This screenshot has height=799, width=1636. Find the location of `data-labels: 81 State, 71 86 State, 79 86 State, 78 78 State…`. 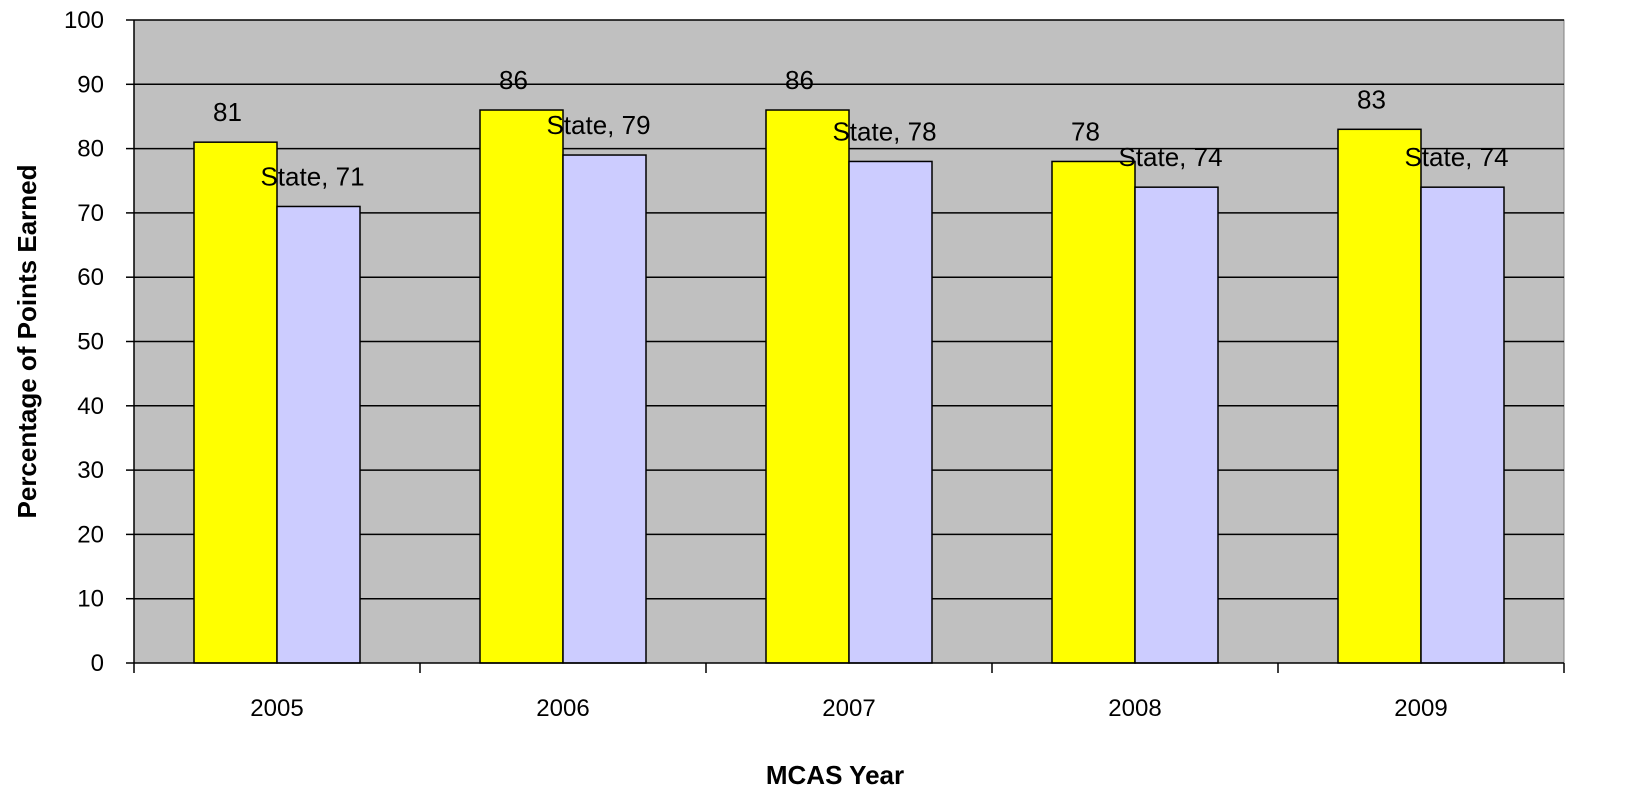

data-labels: 81 State, 71 86 State, 79 86 State, 78 78 State… is located at coordinates (861, 128).